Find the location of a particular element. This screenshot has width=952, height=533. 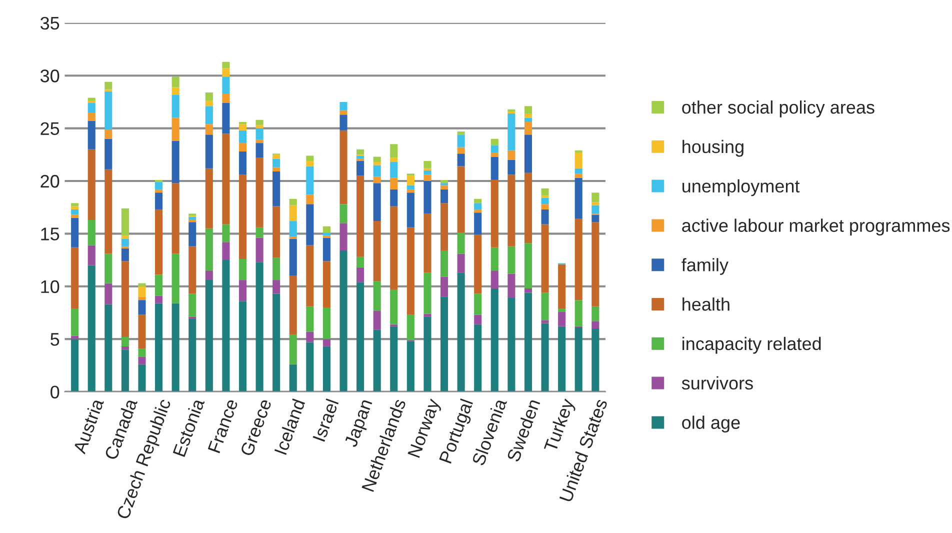

legend-label: health is located at coordinates (706, 304).